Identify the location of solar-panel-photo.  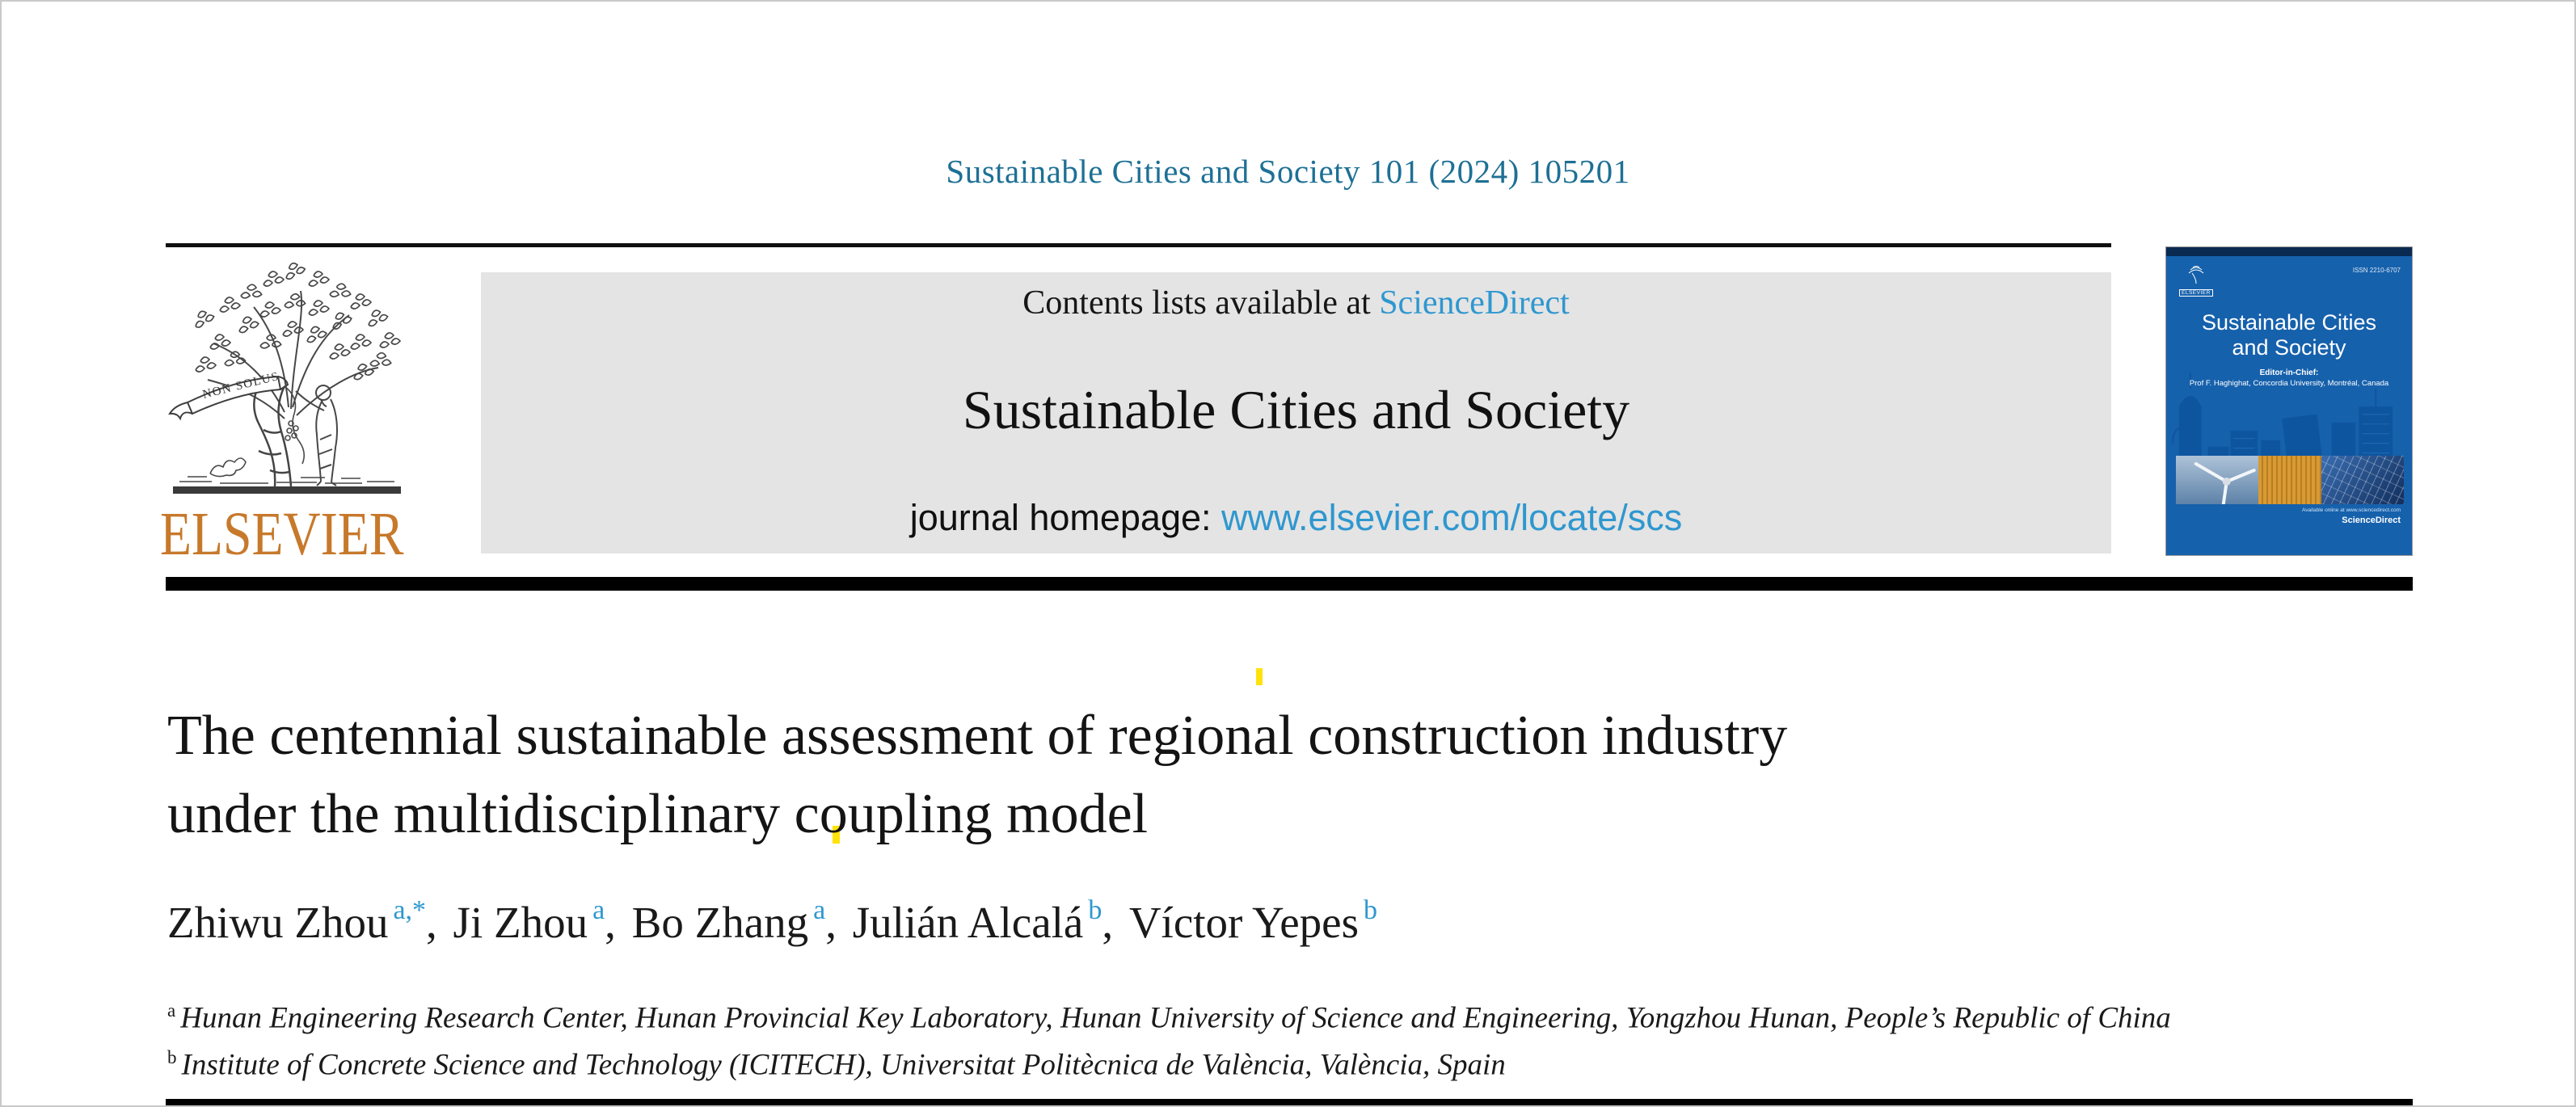
(2362, 480).